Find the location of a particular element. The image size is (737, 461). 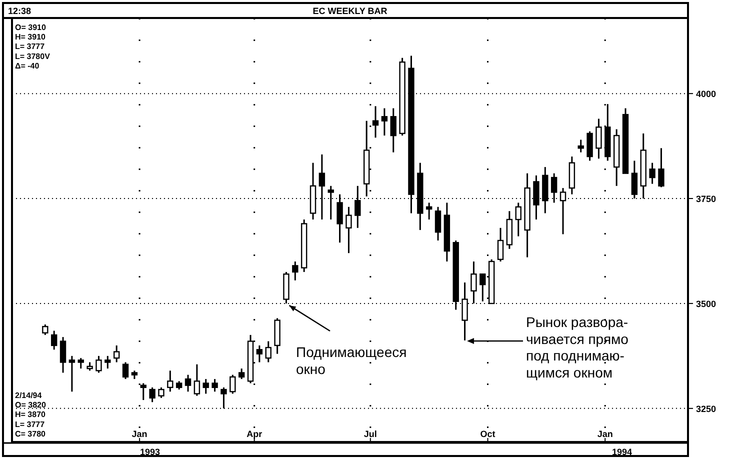

text: 1993 is located at coordinates (150, 452).